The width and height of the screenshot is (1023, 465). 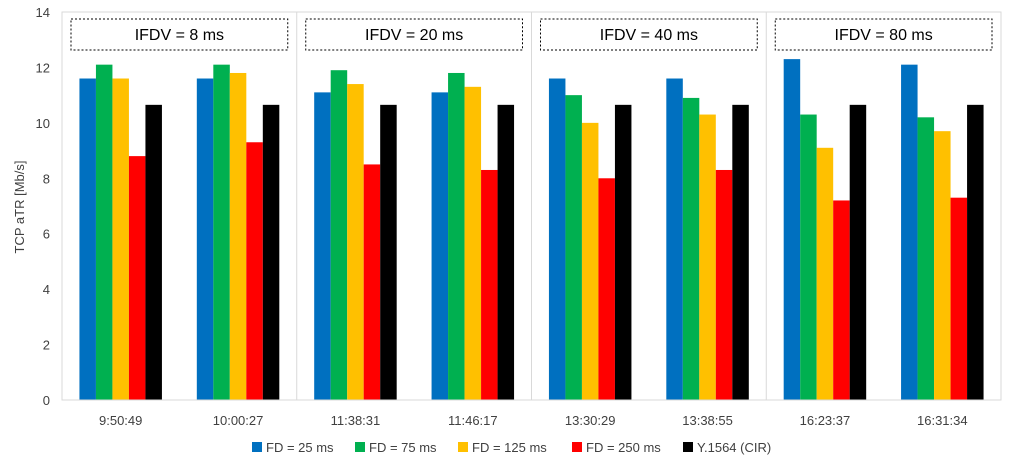 I want to click on legend-label: Y.1564 (CIR), so click(x=734, y=447).